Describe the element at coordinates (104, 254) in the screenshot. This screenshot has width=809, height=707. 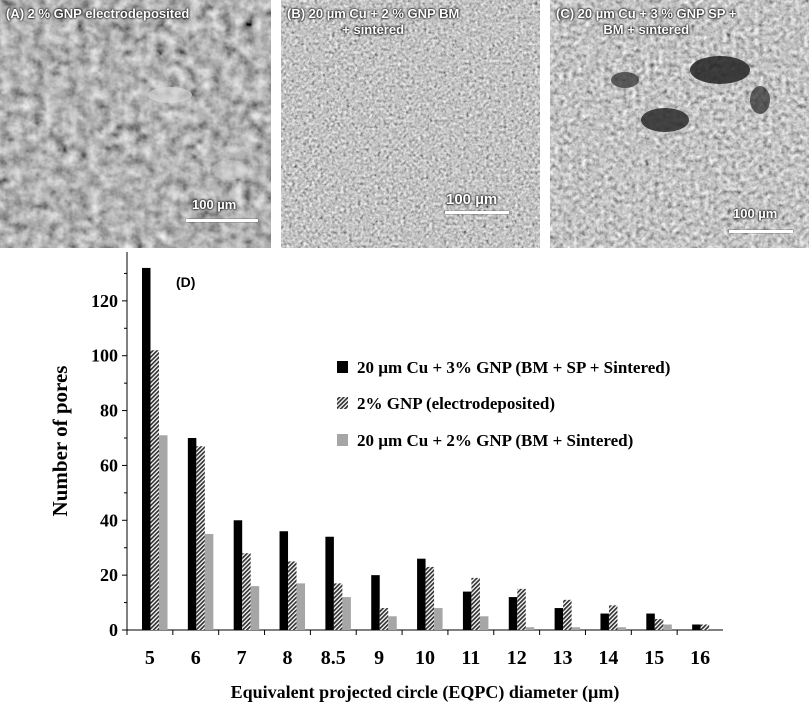
I see `y-tick-label: 140` at that location.